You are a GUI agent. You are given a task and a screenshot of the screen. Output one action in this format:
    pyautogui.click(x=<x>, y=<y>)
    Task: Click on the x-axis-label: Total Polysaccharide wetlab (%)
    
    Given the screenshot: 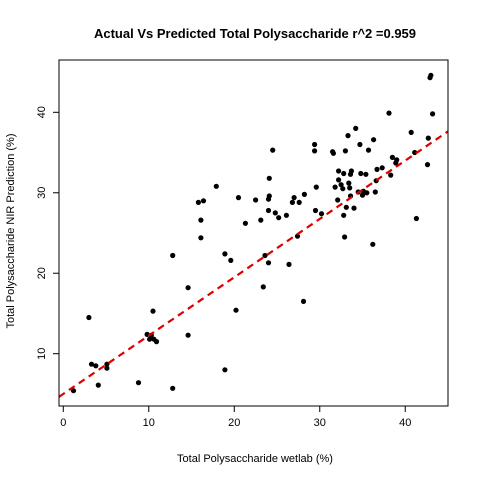 What is the action you would take?
    pyautogui.click(x=255, y=459)
    